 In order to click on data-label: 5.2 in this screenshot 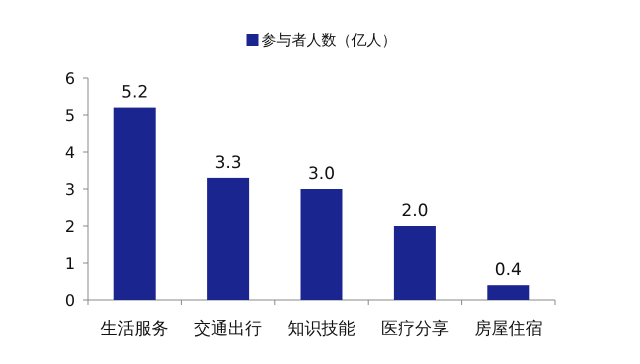, I will do `click(134, 92)`.